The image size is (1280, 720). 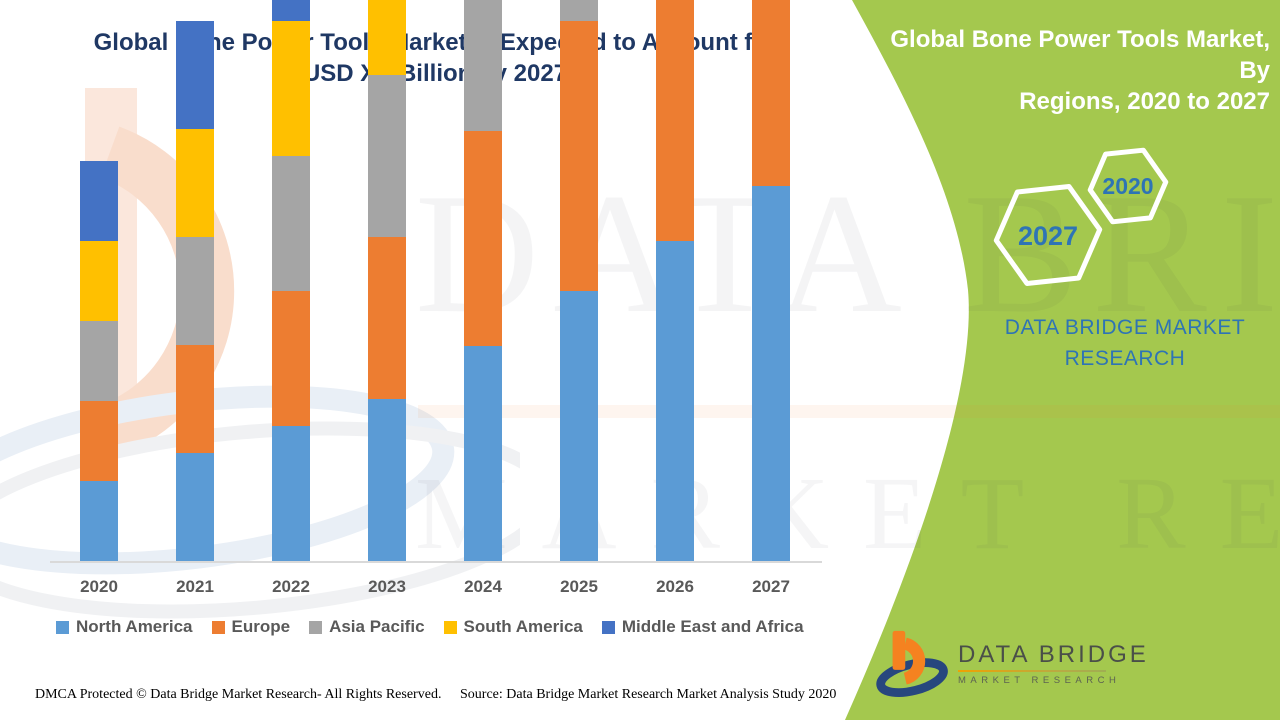 What do you see at coordinates (483, 586) in the screenshot?
I see `x-axis-label-2024: 2024` at bounding box center [483, 586].